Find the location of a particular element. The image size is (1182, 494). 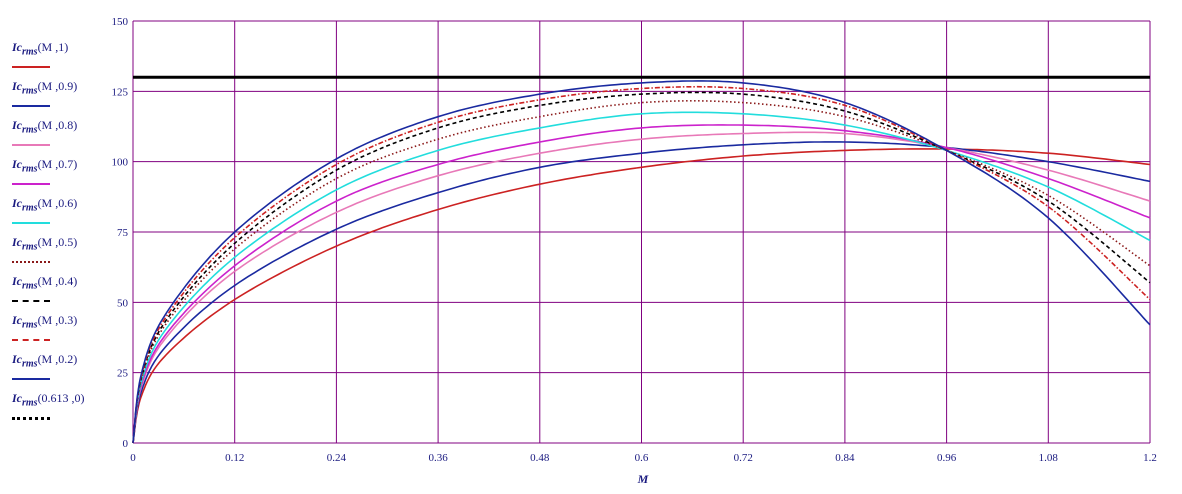

legend-item: Icrms(M ,0.4) is located at coordinates (66, 293).